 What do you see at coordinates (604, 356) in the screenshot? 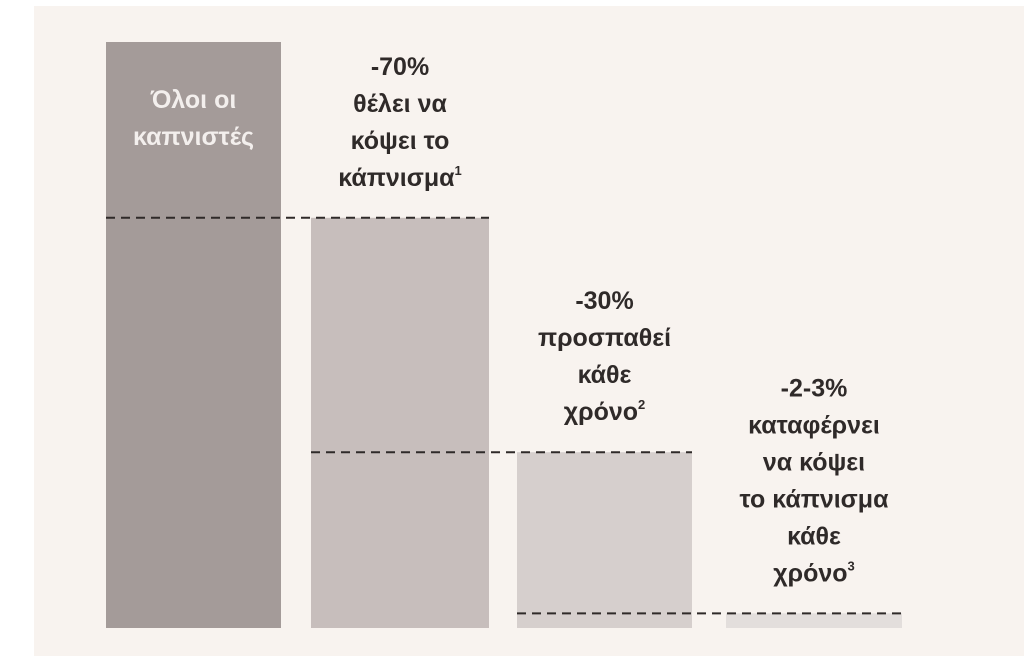
I see `label-try-each-year: -30% προσπαθεί κάθε χρόνο2` at bounding box center [604, 356].